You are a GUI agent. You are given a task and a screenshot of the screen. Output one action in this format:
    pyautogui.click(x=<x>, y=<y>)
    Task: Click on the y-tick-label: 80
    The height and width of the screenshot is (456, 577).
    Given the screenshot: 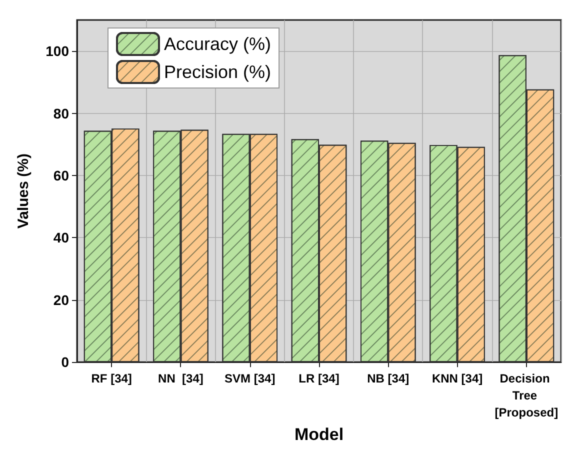 What is the action you would take?
    pyautogui.click(x=61, y=113)
    